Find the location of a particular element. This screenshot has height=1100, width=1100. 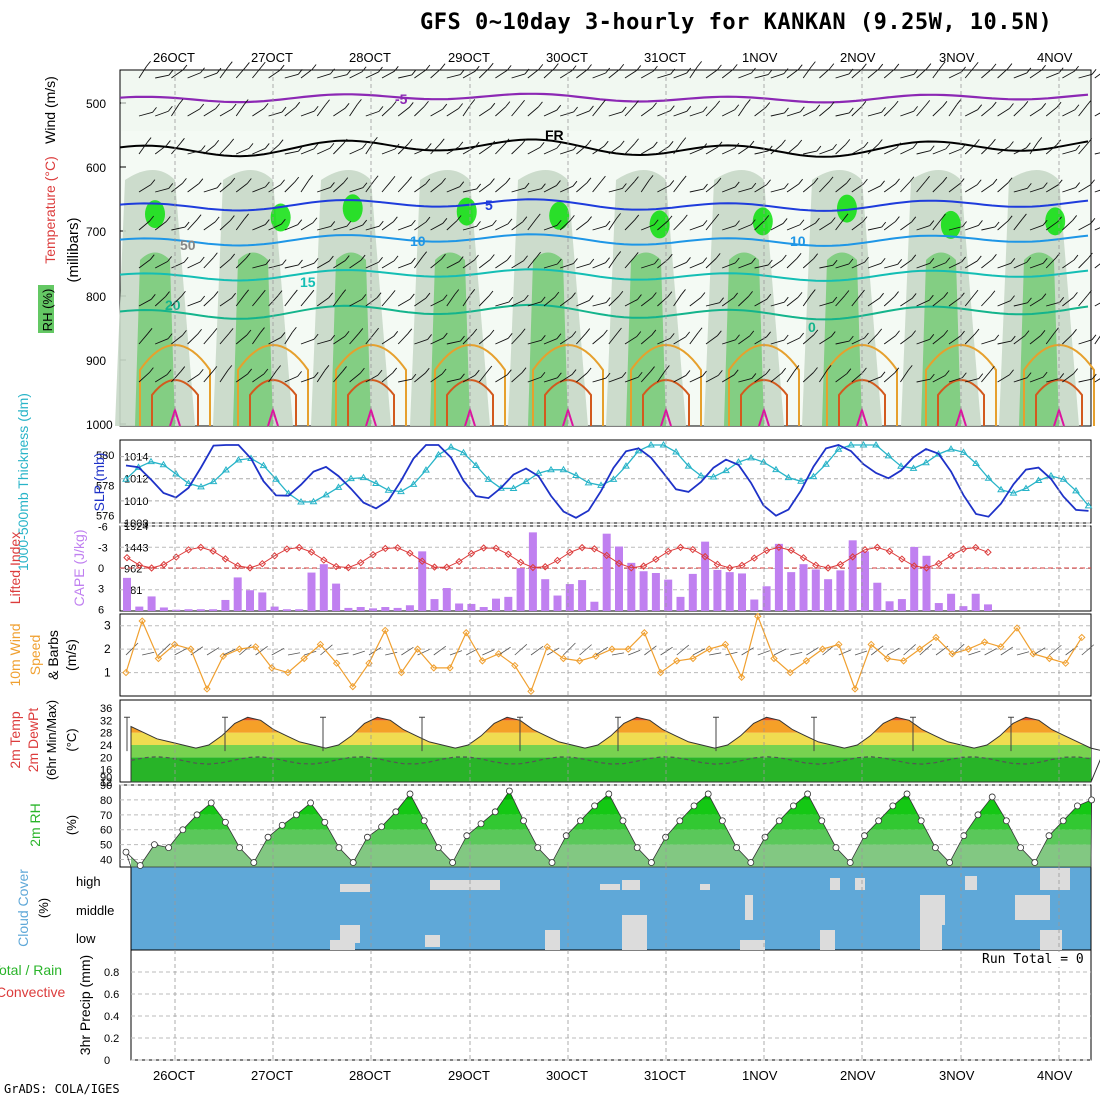

x-tick-bottom: 29OCT is located at coordinates (469, 1074).